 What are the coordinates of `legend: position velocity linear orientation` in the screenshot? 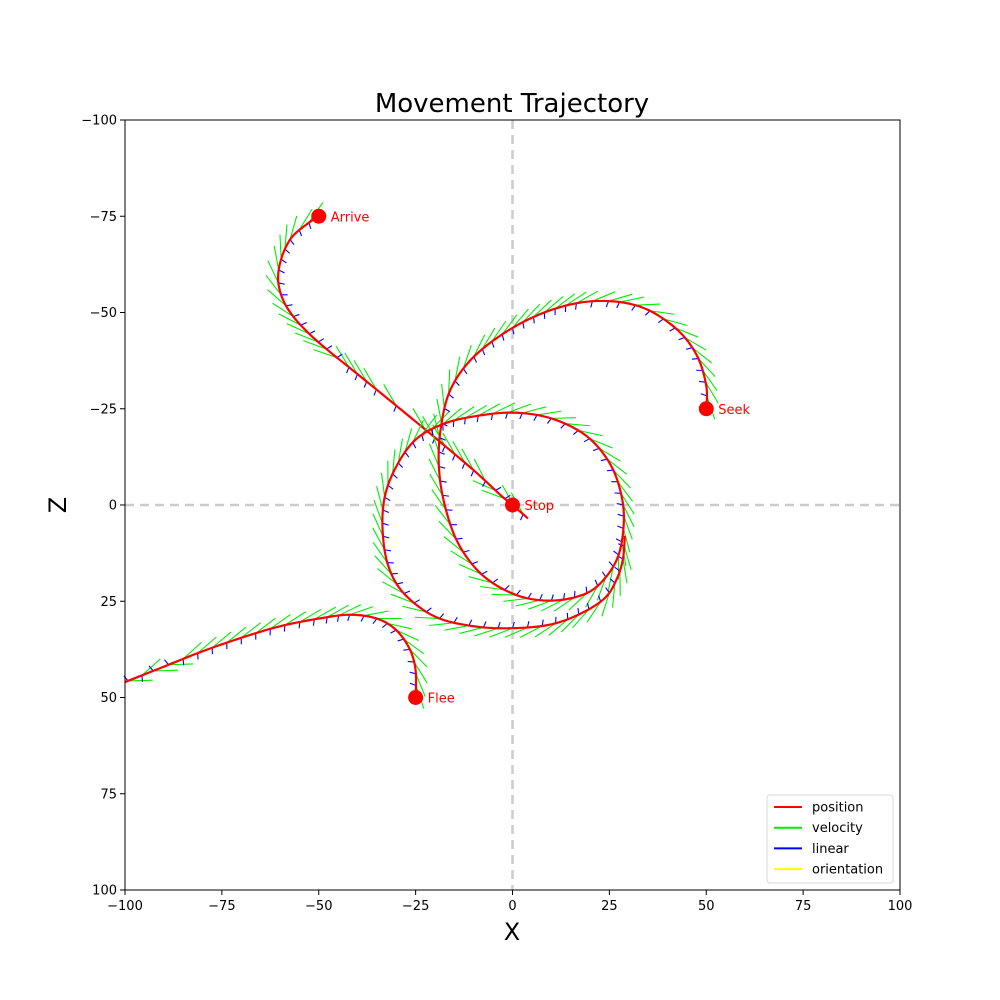 It's located at (830, 839).